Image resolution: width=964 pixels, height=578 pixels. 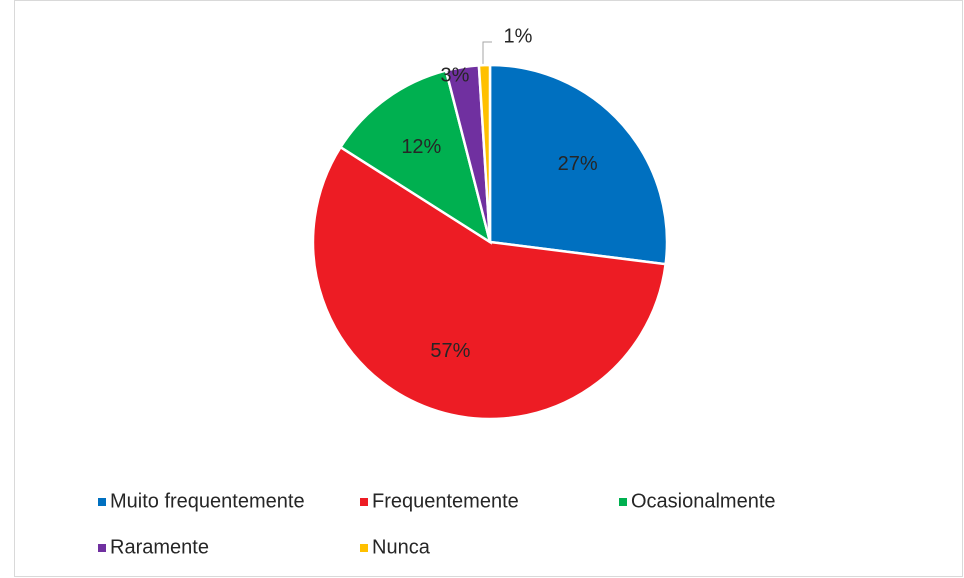 I want to click on data-label: 3%, so click(x=455, y=75).